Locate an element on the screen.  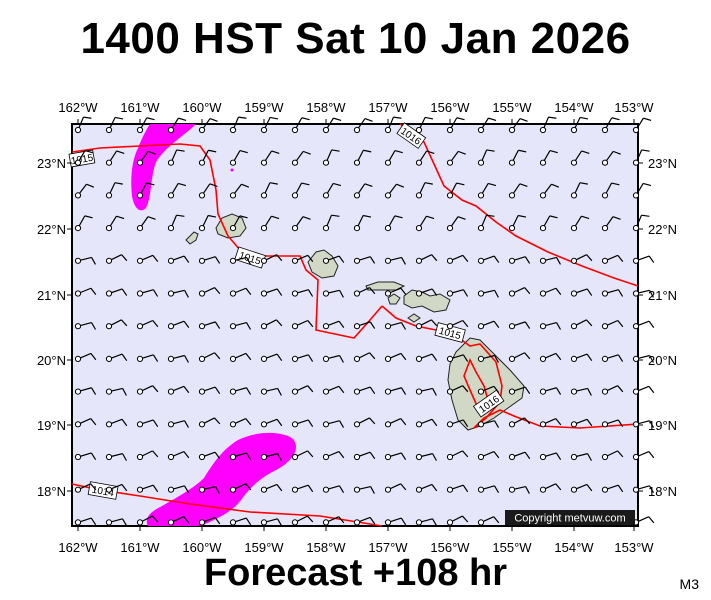
isobar-line is located at coordinates (227, 241).